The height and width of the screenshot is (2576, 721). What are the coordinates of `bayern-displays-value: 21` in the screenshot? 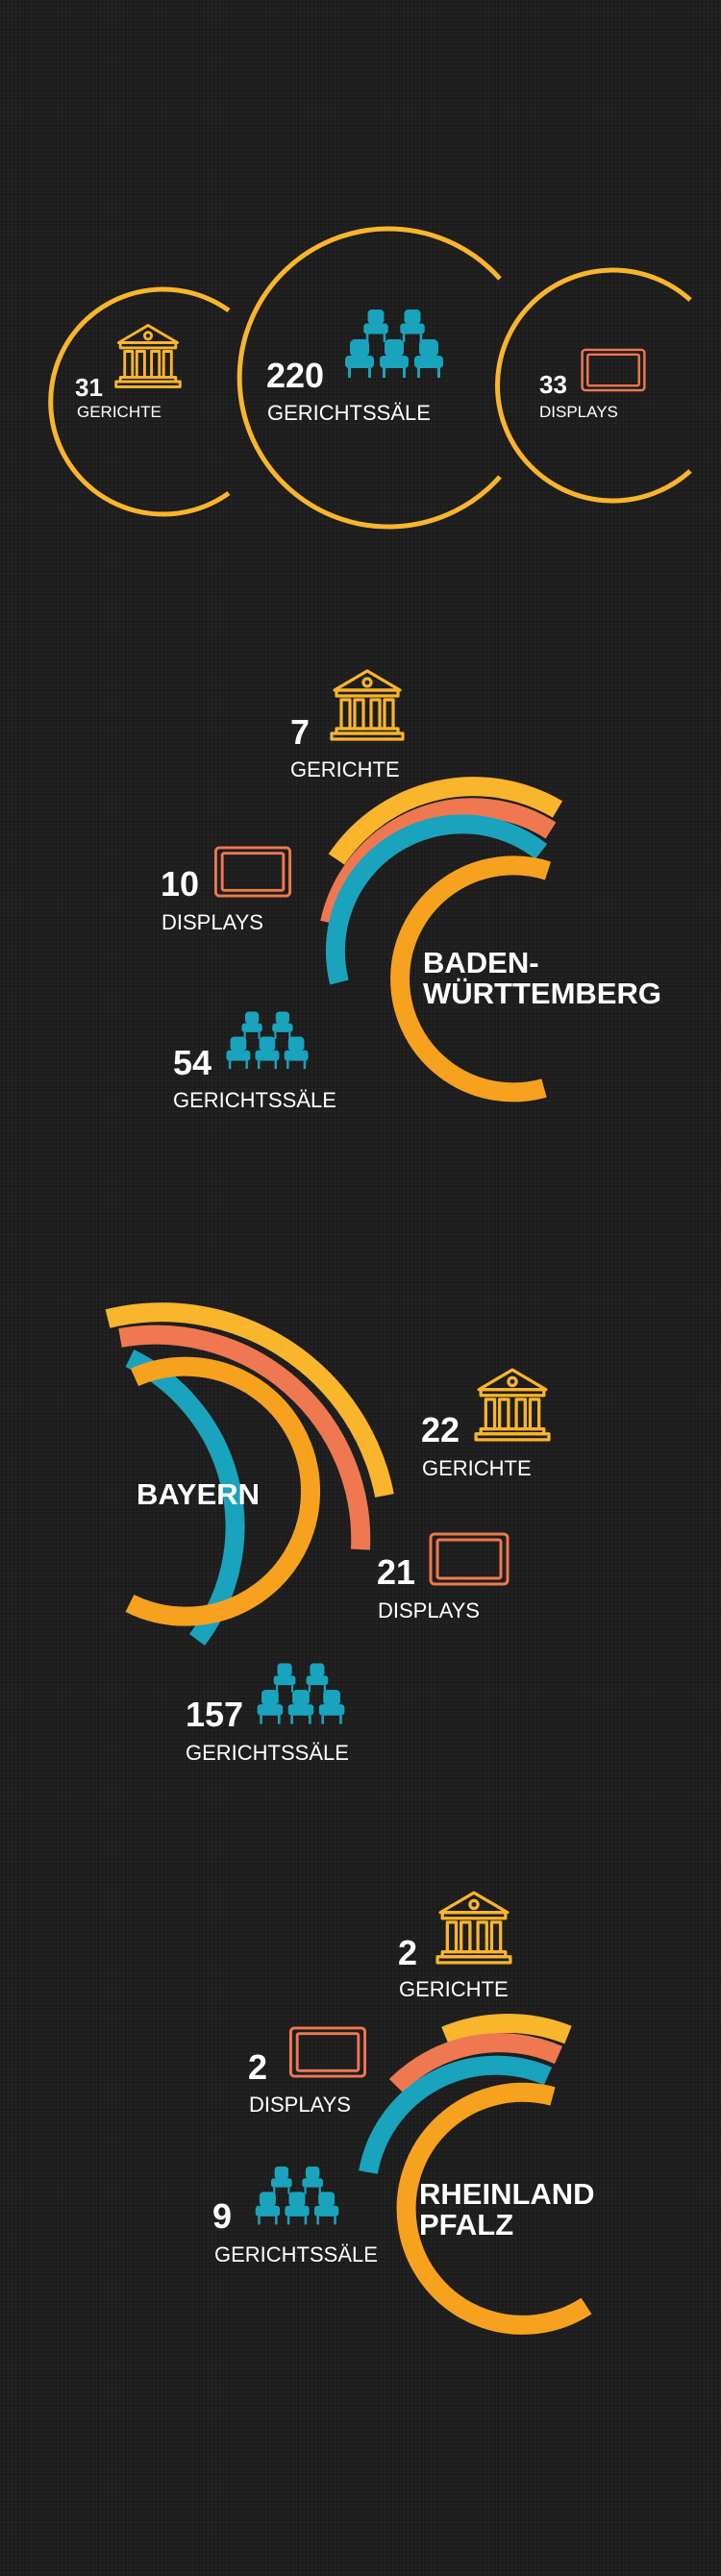 It's located at (396, 1572).